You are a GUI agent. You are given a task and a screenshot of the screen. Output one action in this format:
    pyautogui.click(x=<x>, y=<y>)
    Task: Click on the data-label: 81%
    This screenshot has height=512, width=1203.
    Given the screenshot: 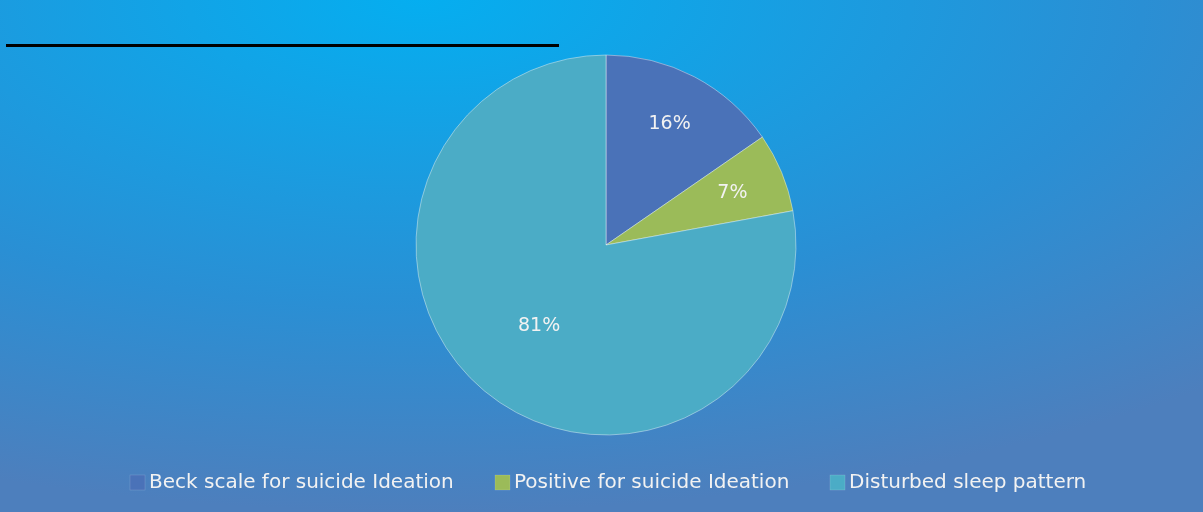 What is the action you would take?
    pyautogui.click(x=539, y=323)
    